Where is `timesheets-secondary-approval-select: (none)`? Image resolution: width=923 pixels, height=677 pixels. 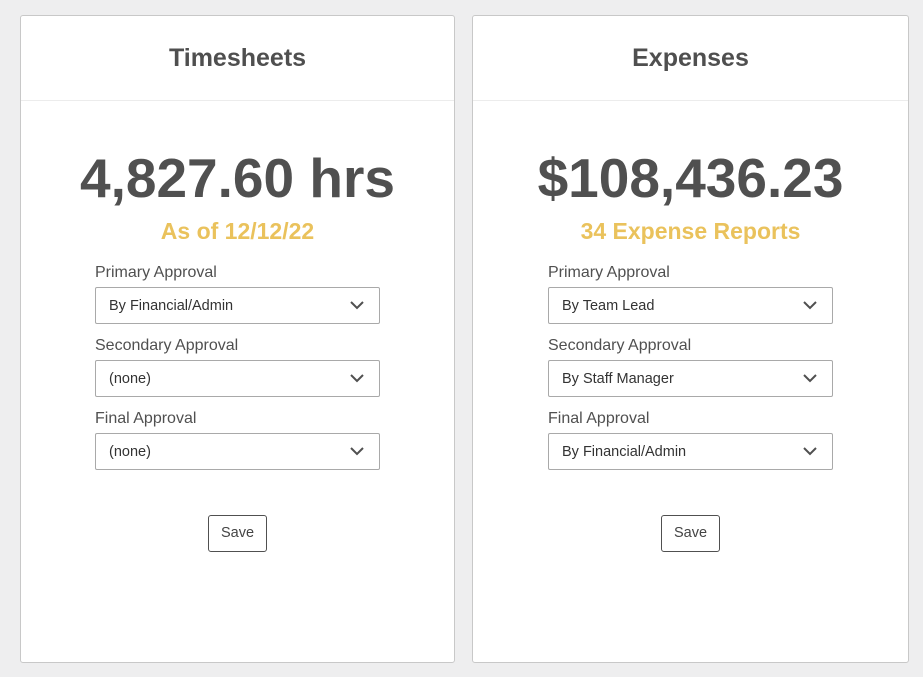
timesheets-secondary-approval-select: (none) is located at coordinates (237, 378).